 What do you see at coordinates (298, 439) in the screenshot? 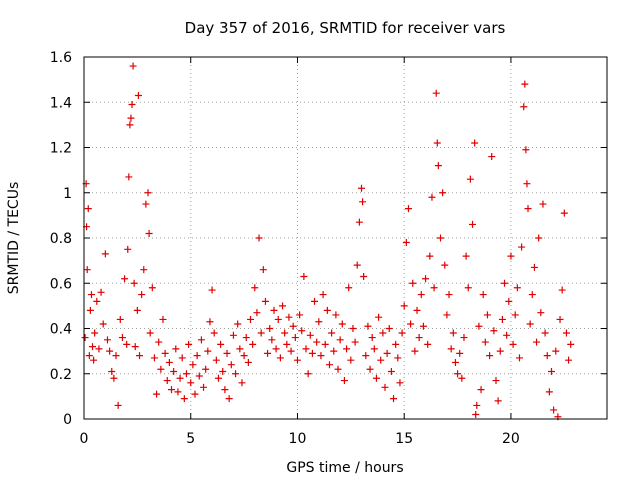
I see `x-tick-label: 10` at bounding box center [298, 439].